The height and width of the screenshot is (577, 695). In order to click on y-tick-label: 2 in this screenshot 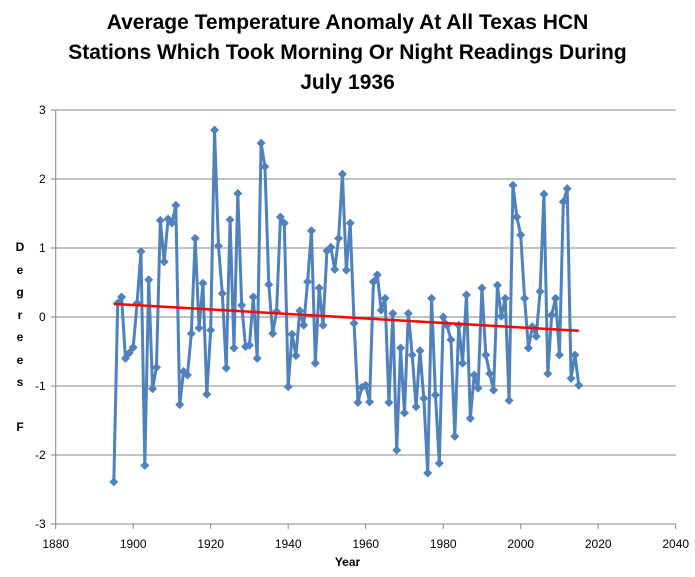, I will do `click(42, 179)`.